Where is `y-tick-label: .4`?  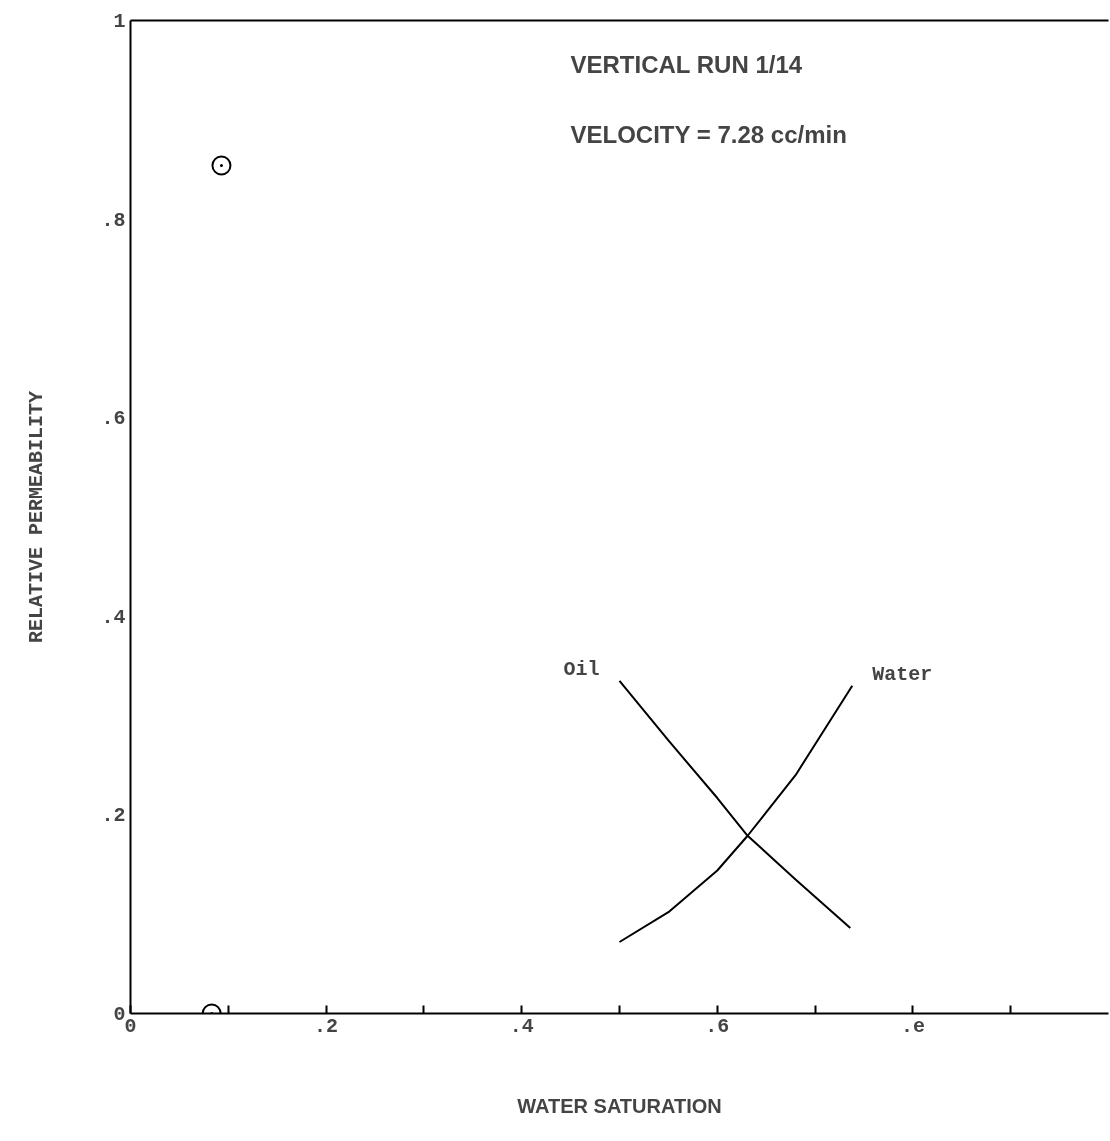
y-tick-label: .4 is located at coordinates (113, 617).